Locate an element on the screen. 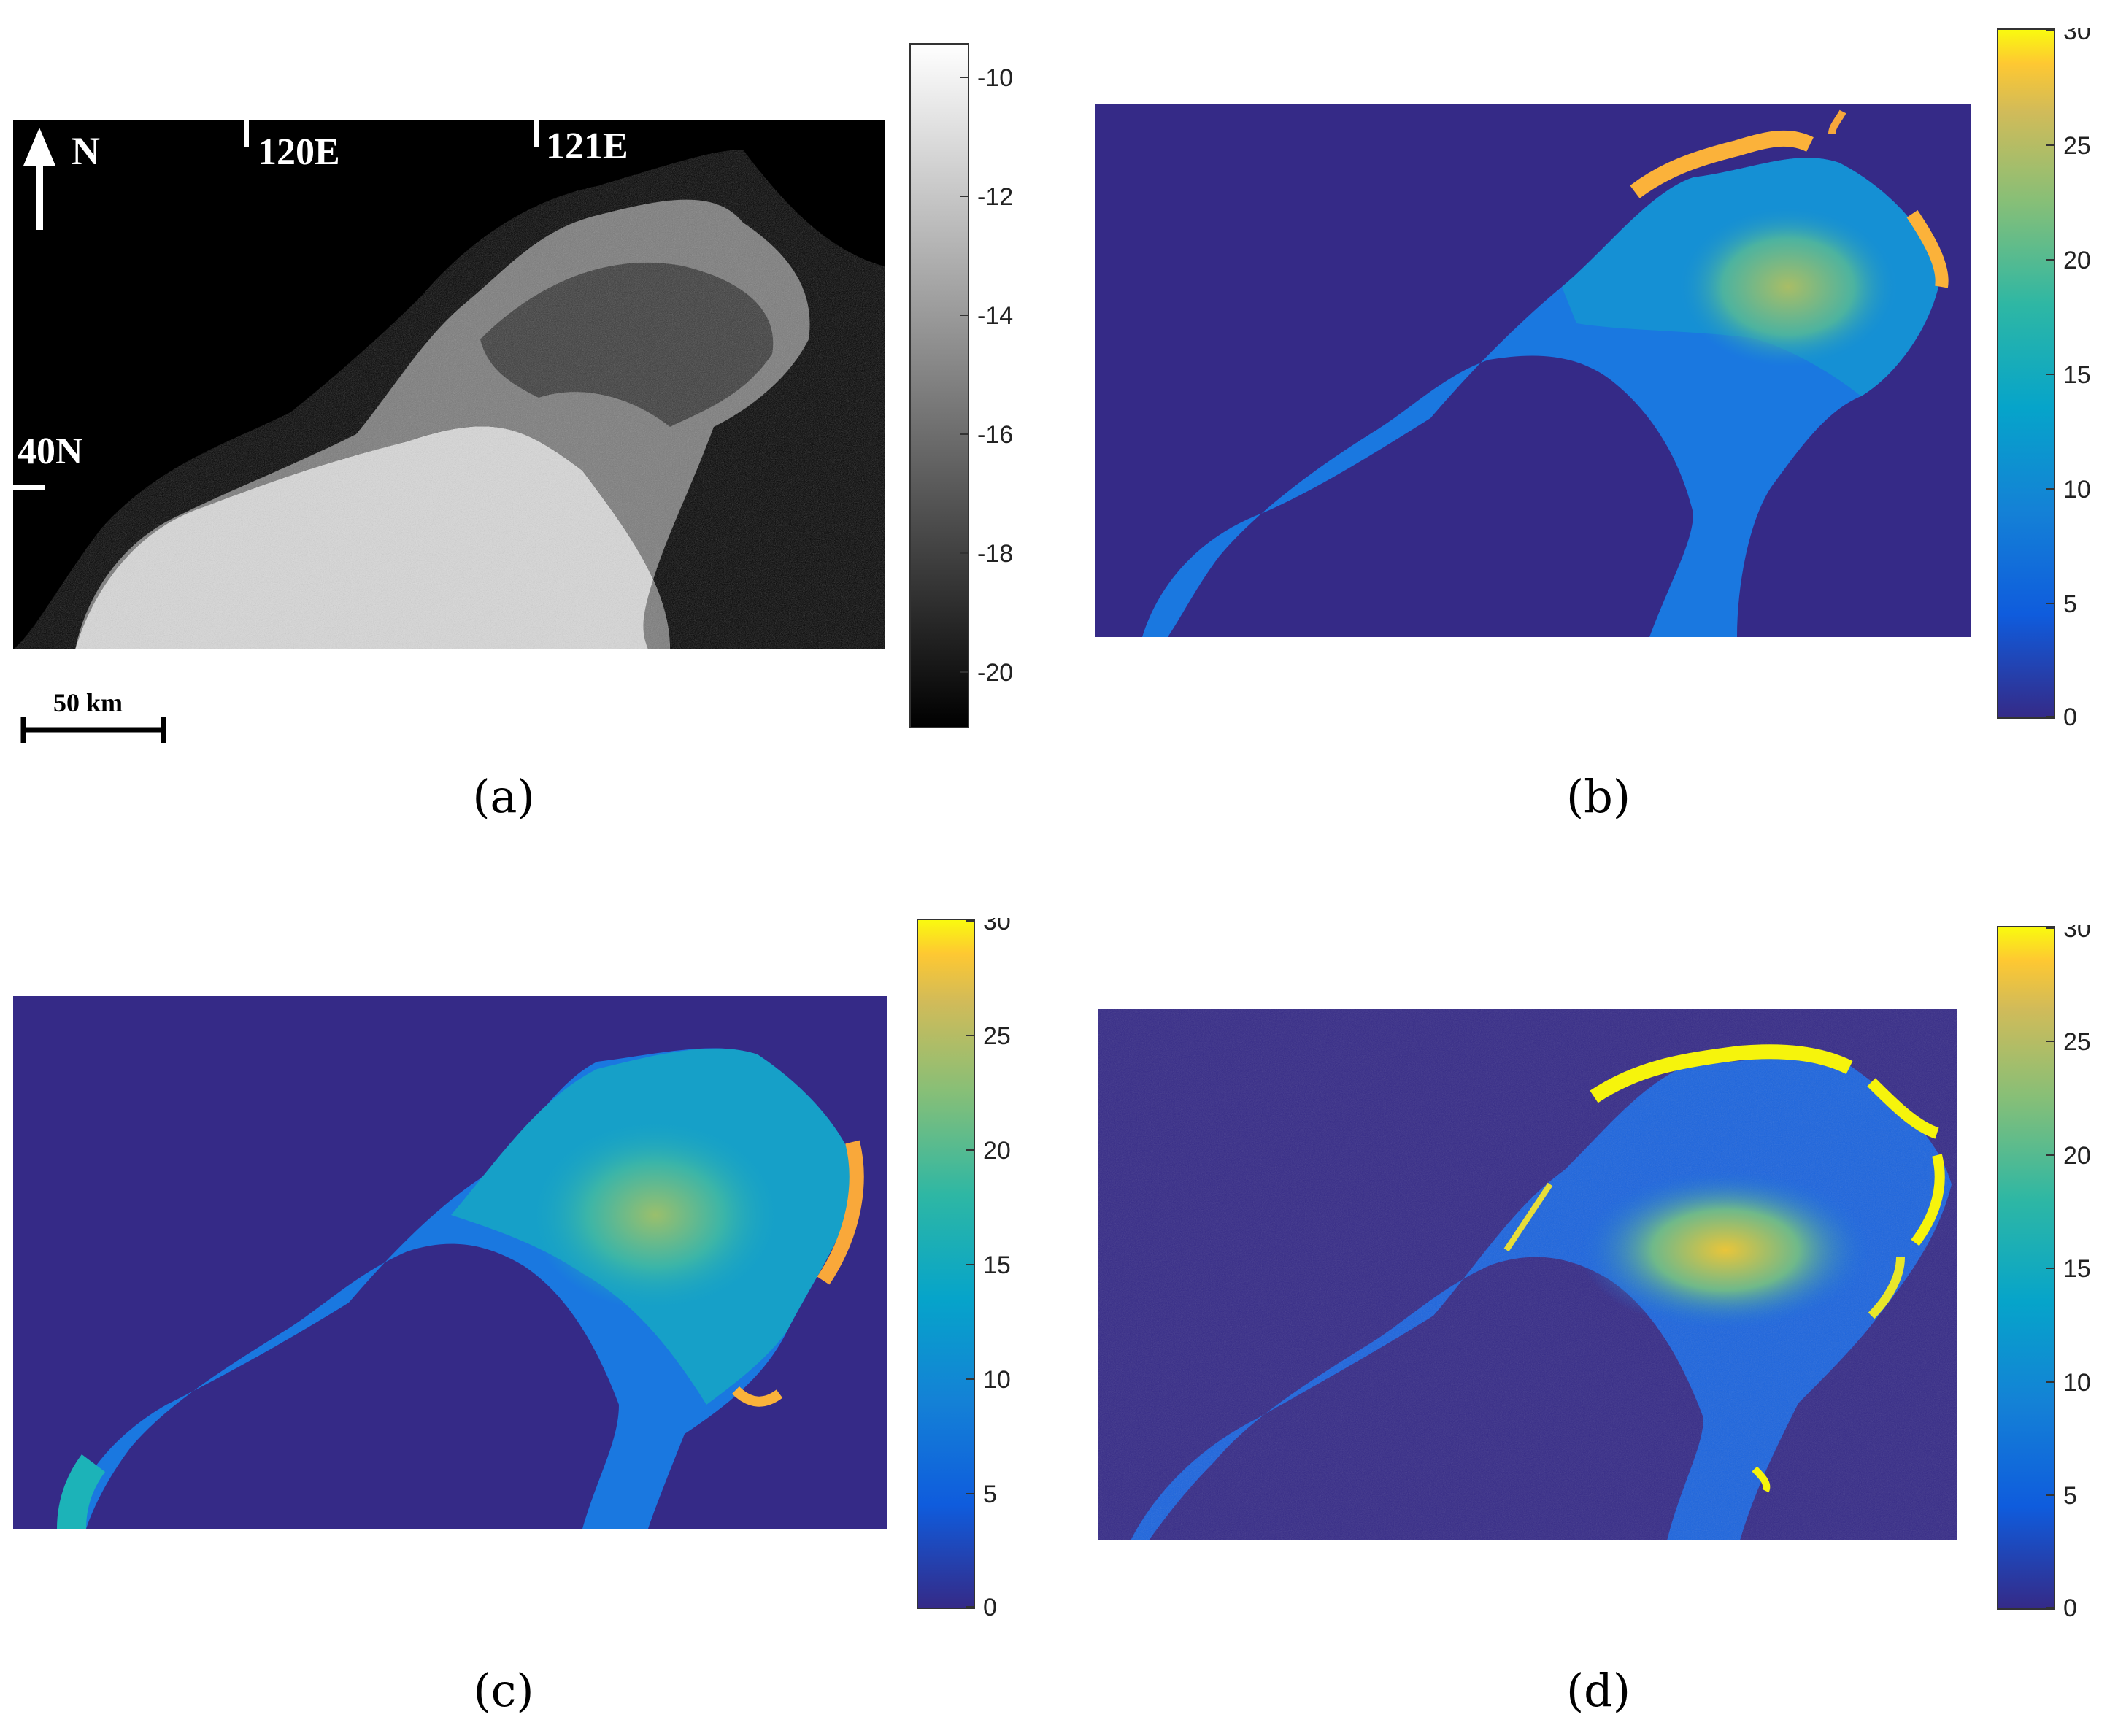 This screenshot has width=2118, height=1736. colorbar-a-tick: -18 is located at coordinates (995, 554).